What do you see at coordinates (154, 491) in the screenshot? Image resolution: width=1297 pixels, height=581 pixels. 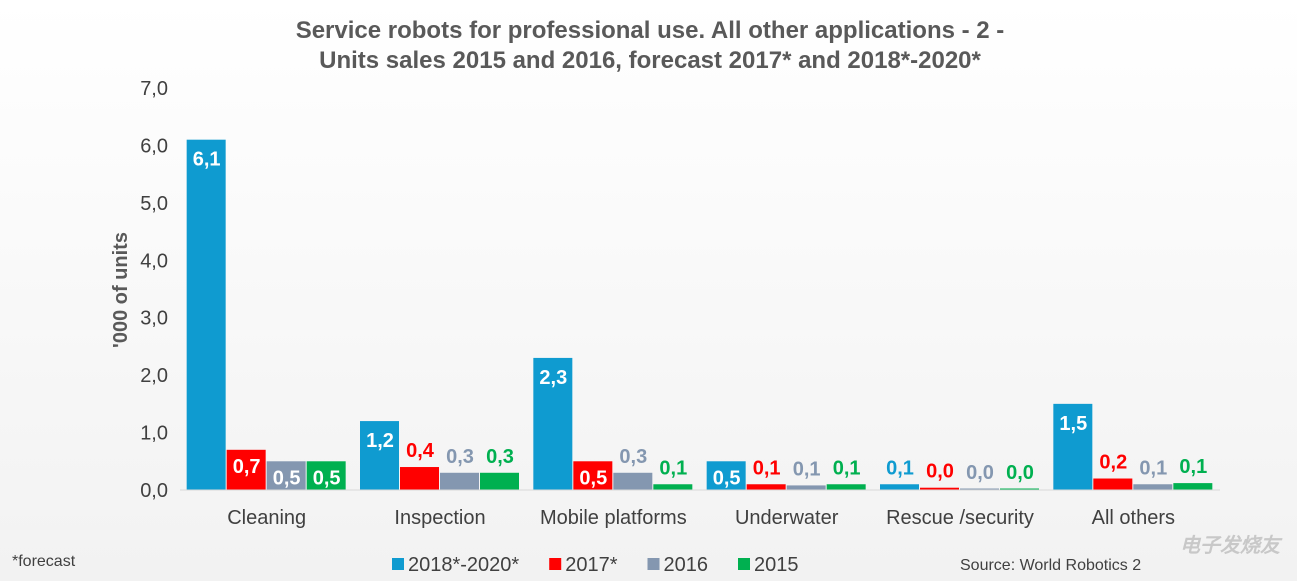 I see `y-tick-label: 0,0` at bounding box center [154, 491].